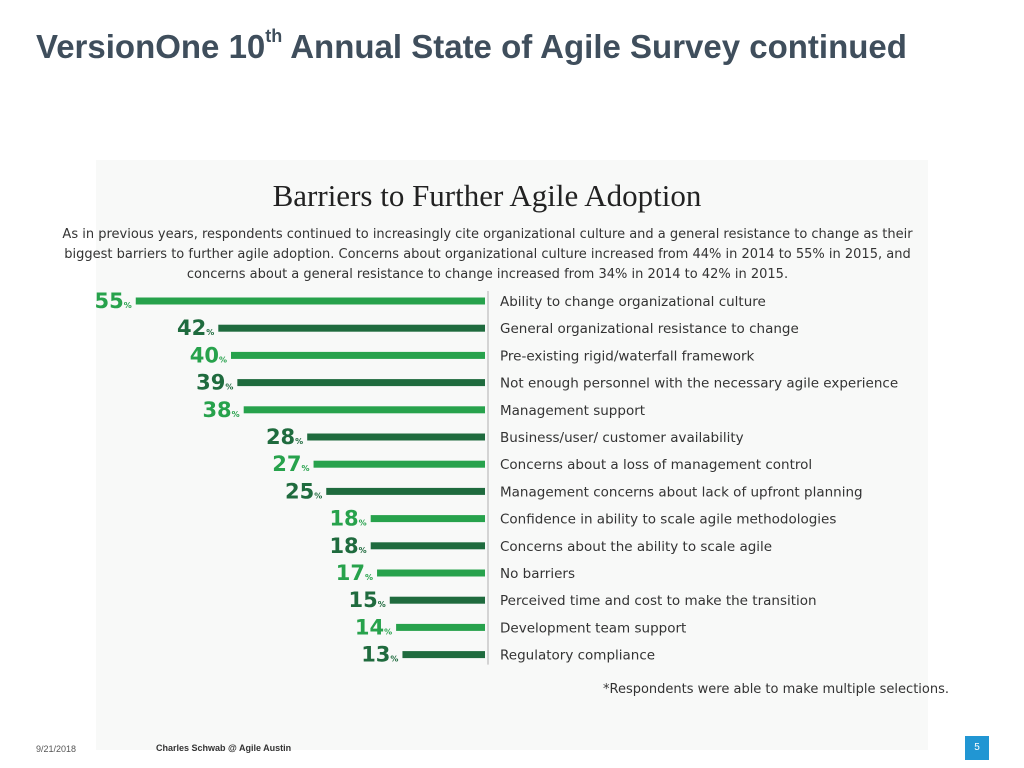  Describe the element at coordinates (274, 36) in the screenshot. I see `slide-title-superscript: th` at that location.